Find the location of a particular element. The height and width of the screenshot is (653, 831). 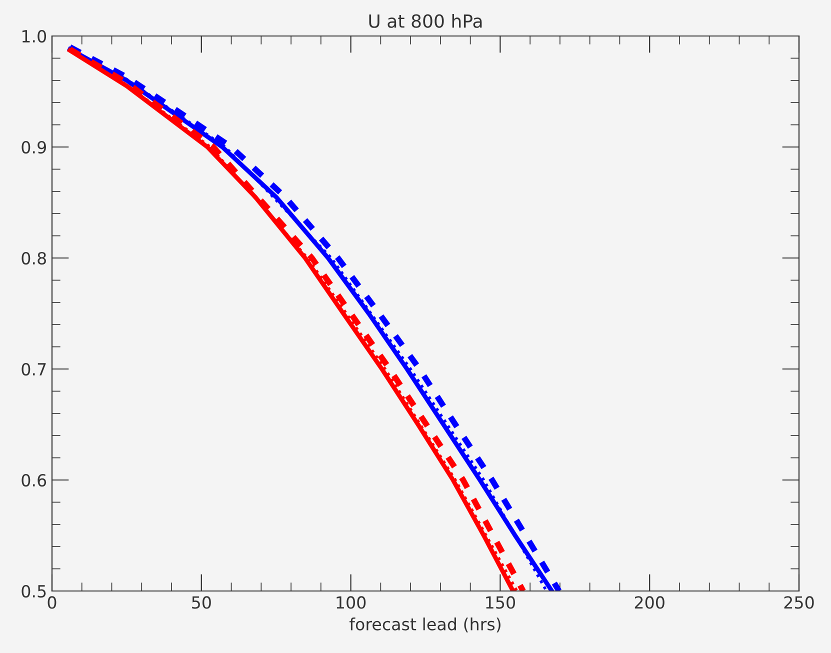

y-tick-label: 0.6 is located at coordinates (34, 480).